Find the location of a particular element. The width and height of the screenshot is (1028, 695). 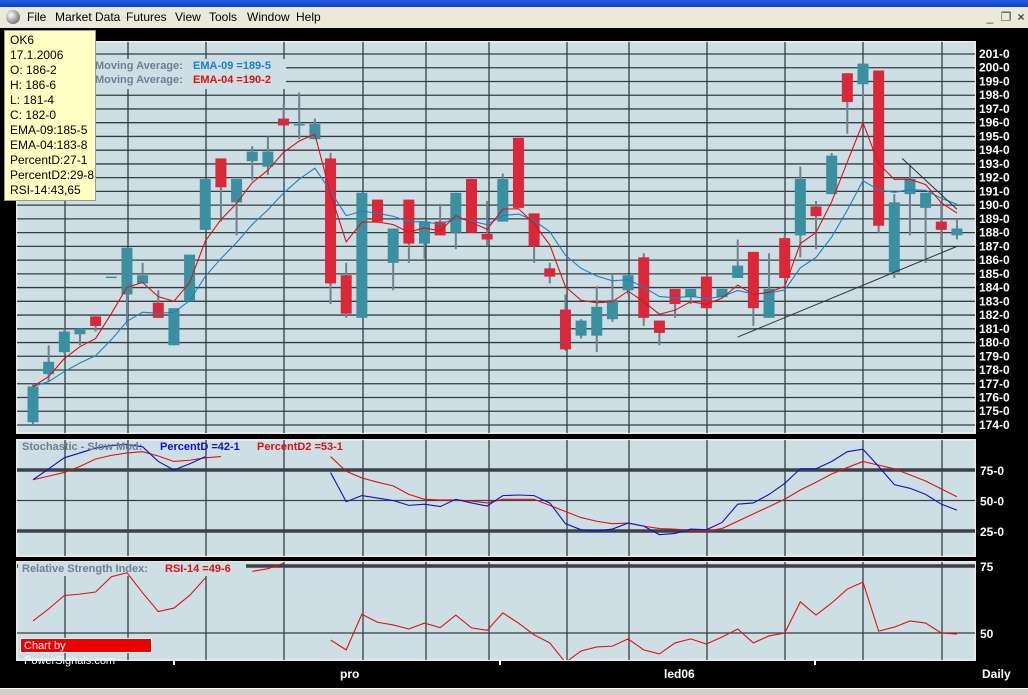

rsi-panel is located at coordinates (496, 611).